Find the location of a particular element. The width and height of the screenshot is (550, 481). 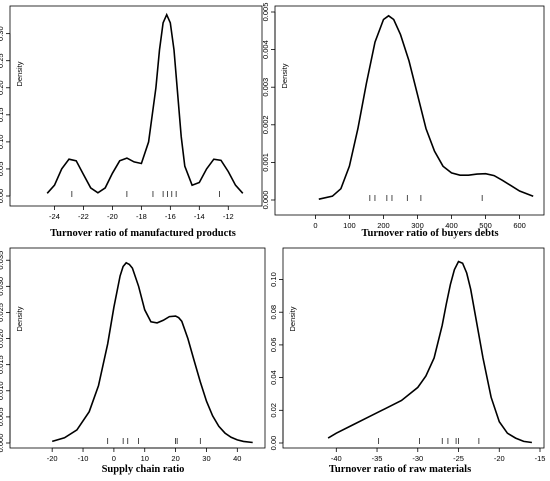

y-tick-label: 0.08 is located at coordinates (273, 312).